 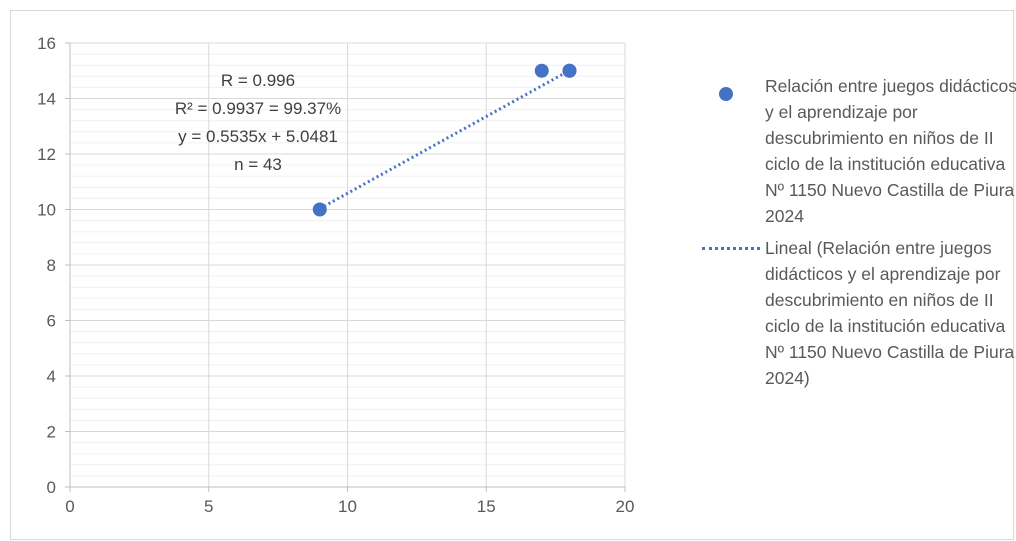 What do you see at coordinates (258, 164) in the screenshot?
I see `annotation-line: n = 43` at bounding box center [258, 164].